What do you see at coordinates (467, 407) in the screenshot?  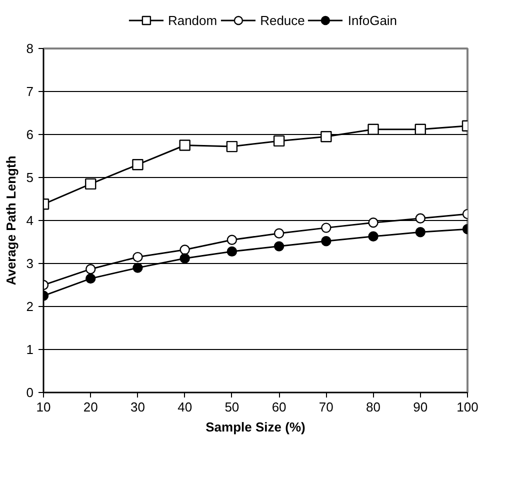 I see `x-tick-label: 100` at bounding box center [467, 407].